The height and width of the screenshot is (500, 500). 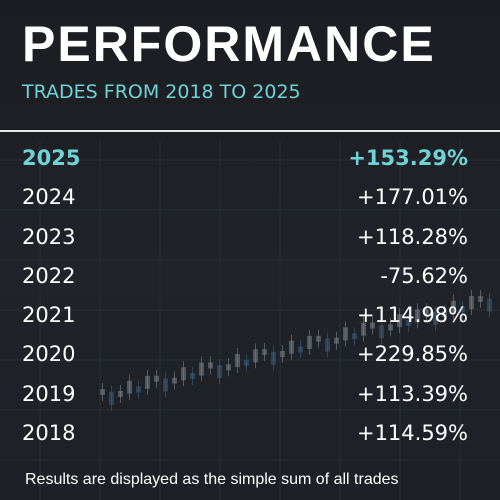 I want to click on divider, so click(x=250, y=131).